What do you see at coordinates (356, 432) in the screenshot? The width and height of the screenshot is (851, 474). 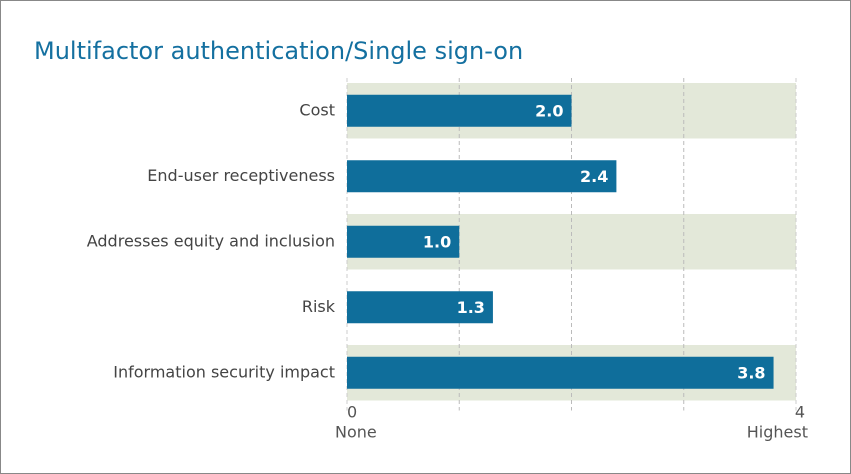 I see `x-tick-sublabel: None` at bounding box center [356, 432].